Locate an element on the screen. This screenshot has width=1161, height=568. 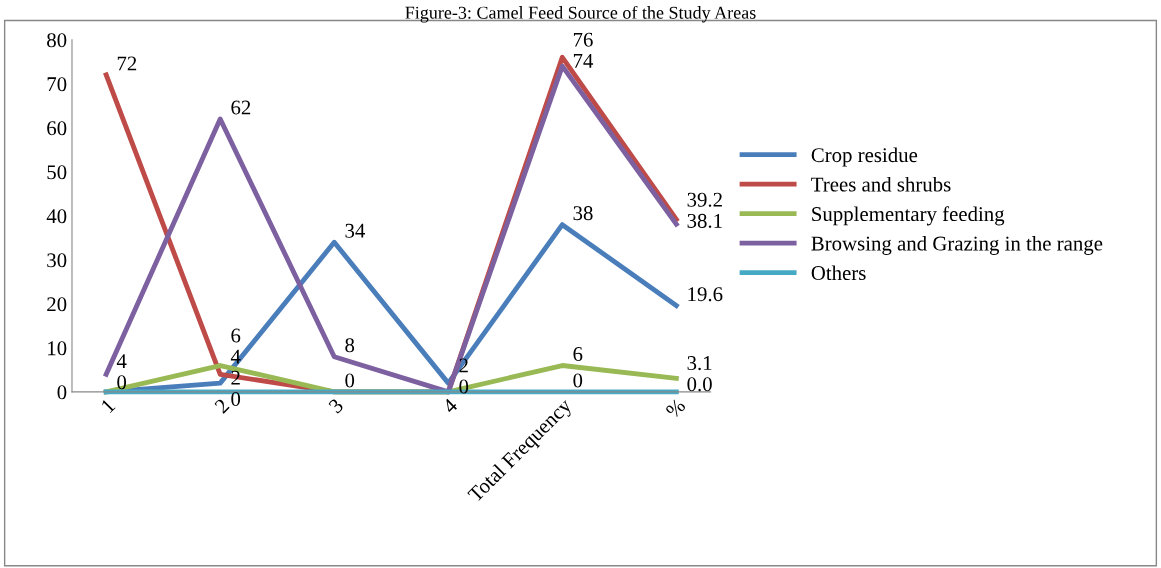
y-tick-label: 10 is located at coordinates (57, 348).